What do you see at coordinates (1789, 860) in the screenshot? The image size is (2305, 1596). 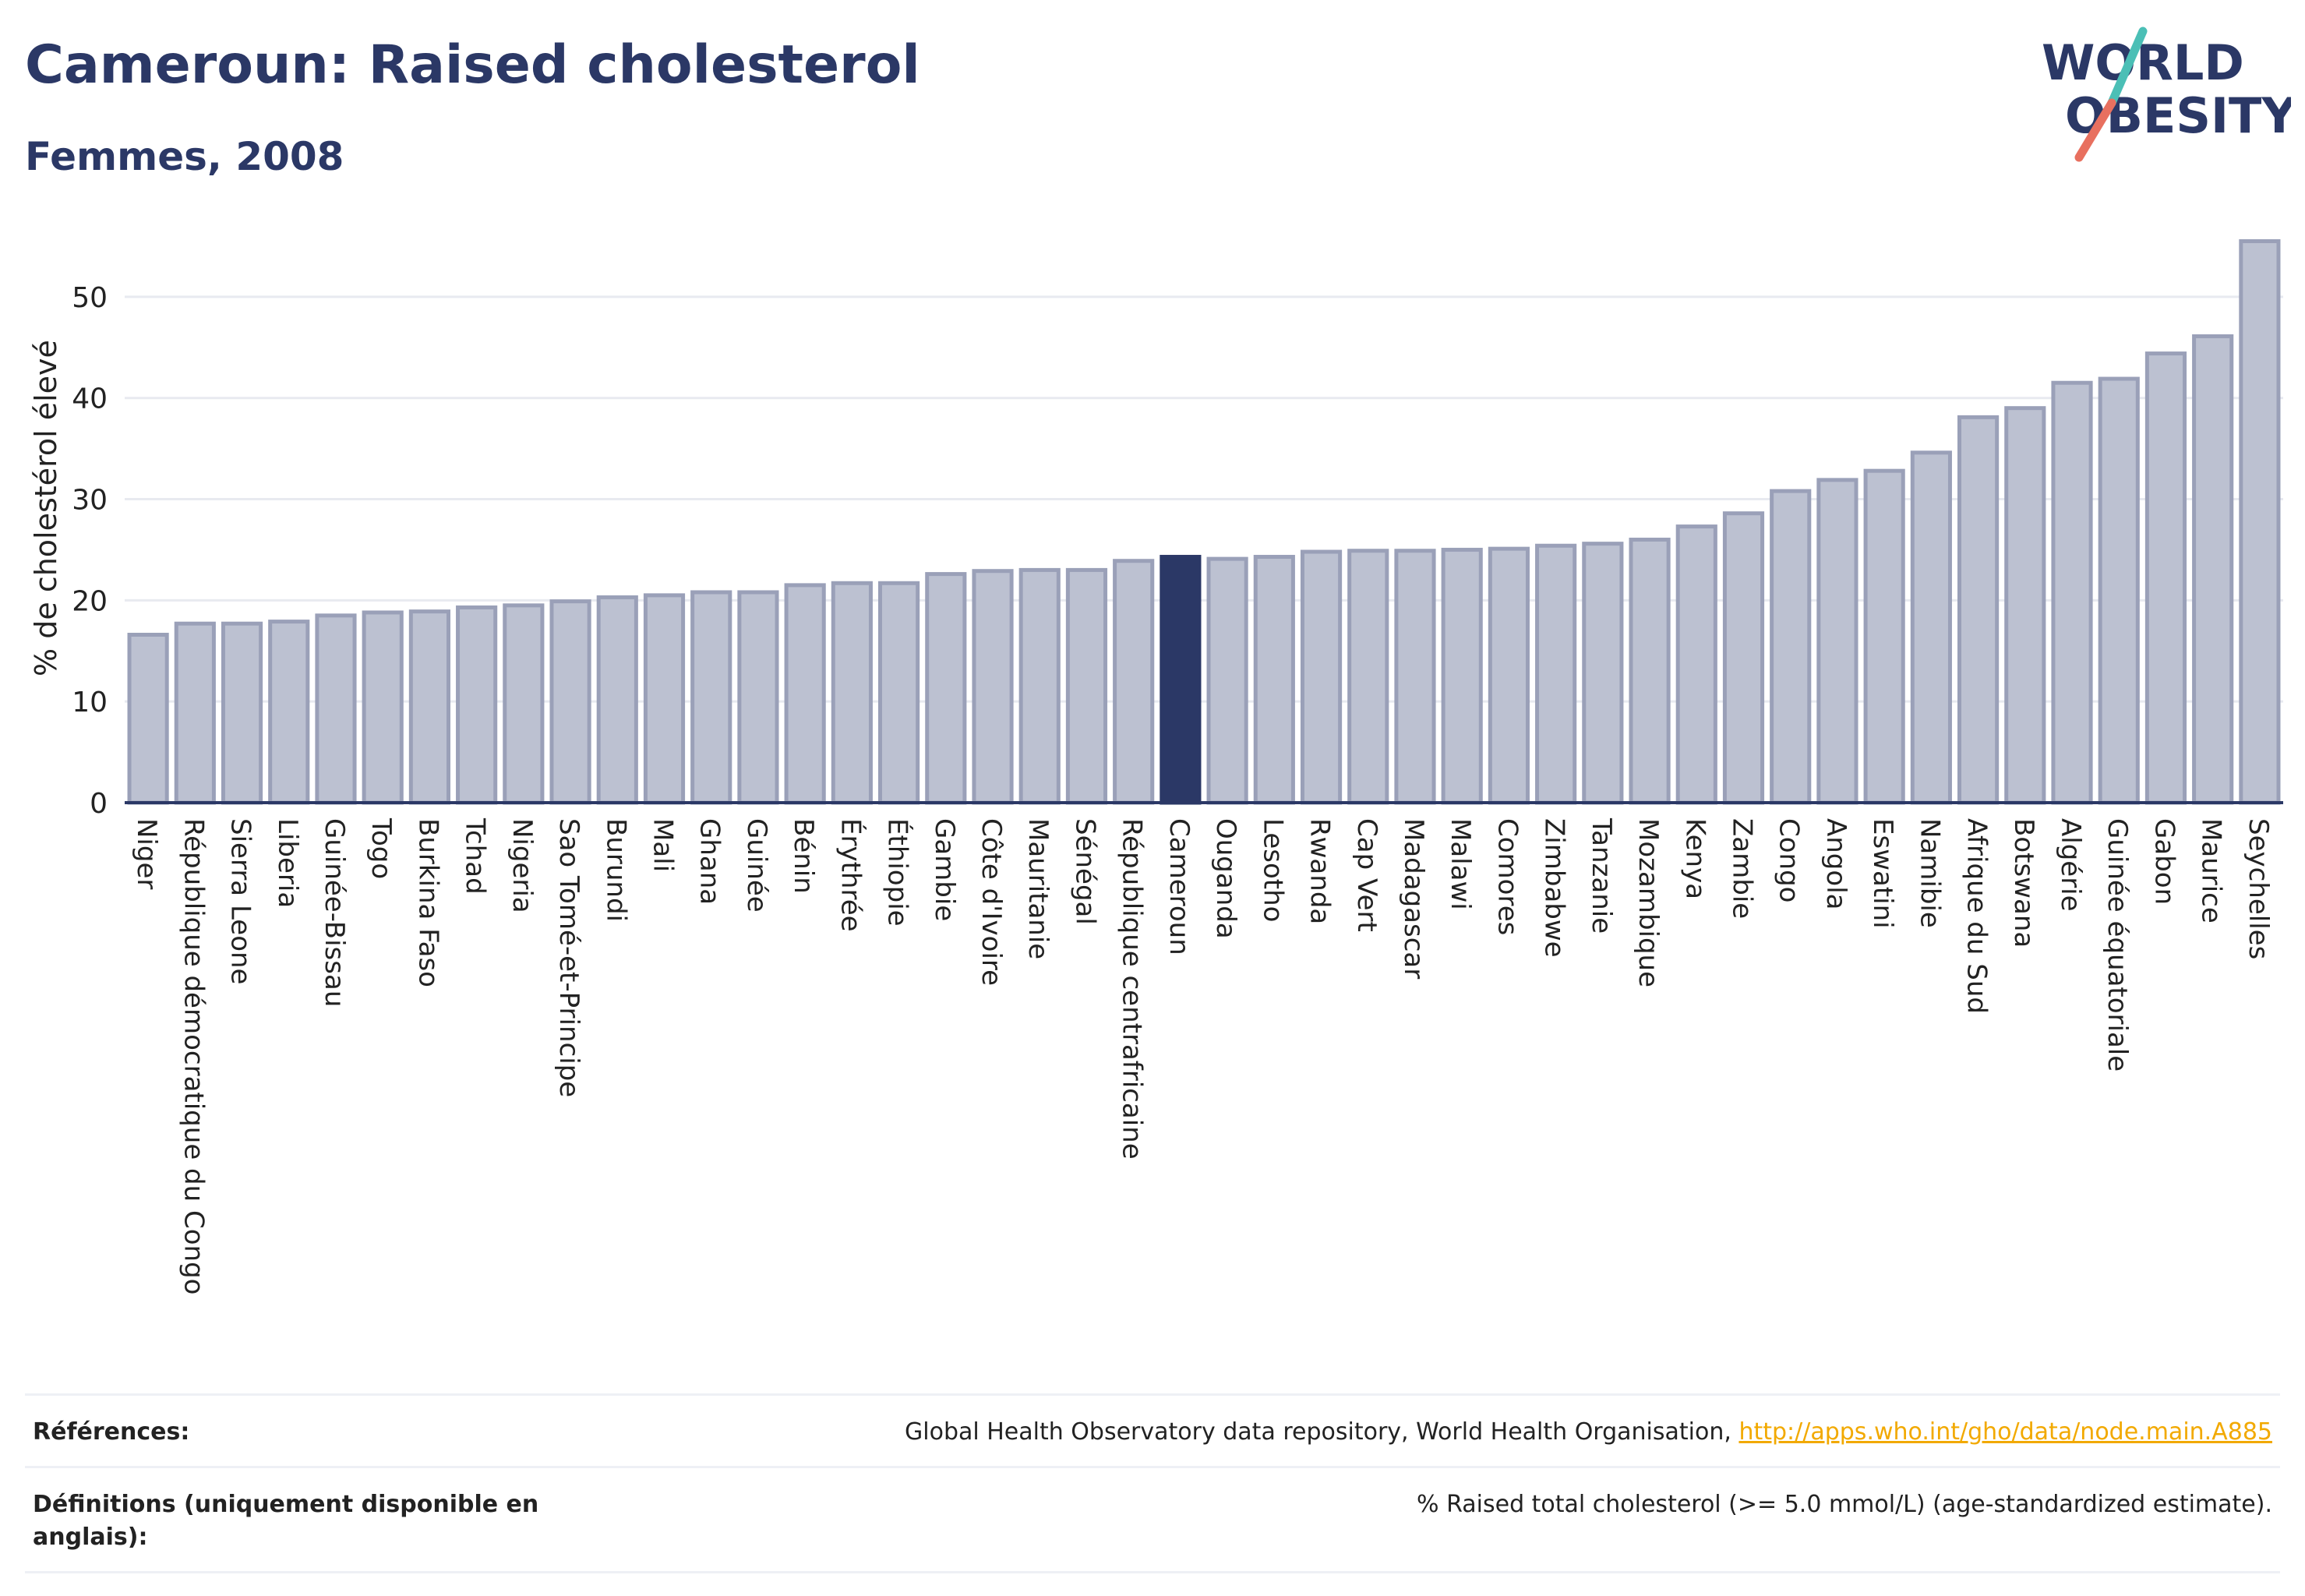 I see `x-tick-label: Congo` at bounding box center [1789, 860].